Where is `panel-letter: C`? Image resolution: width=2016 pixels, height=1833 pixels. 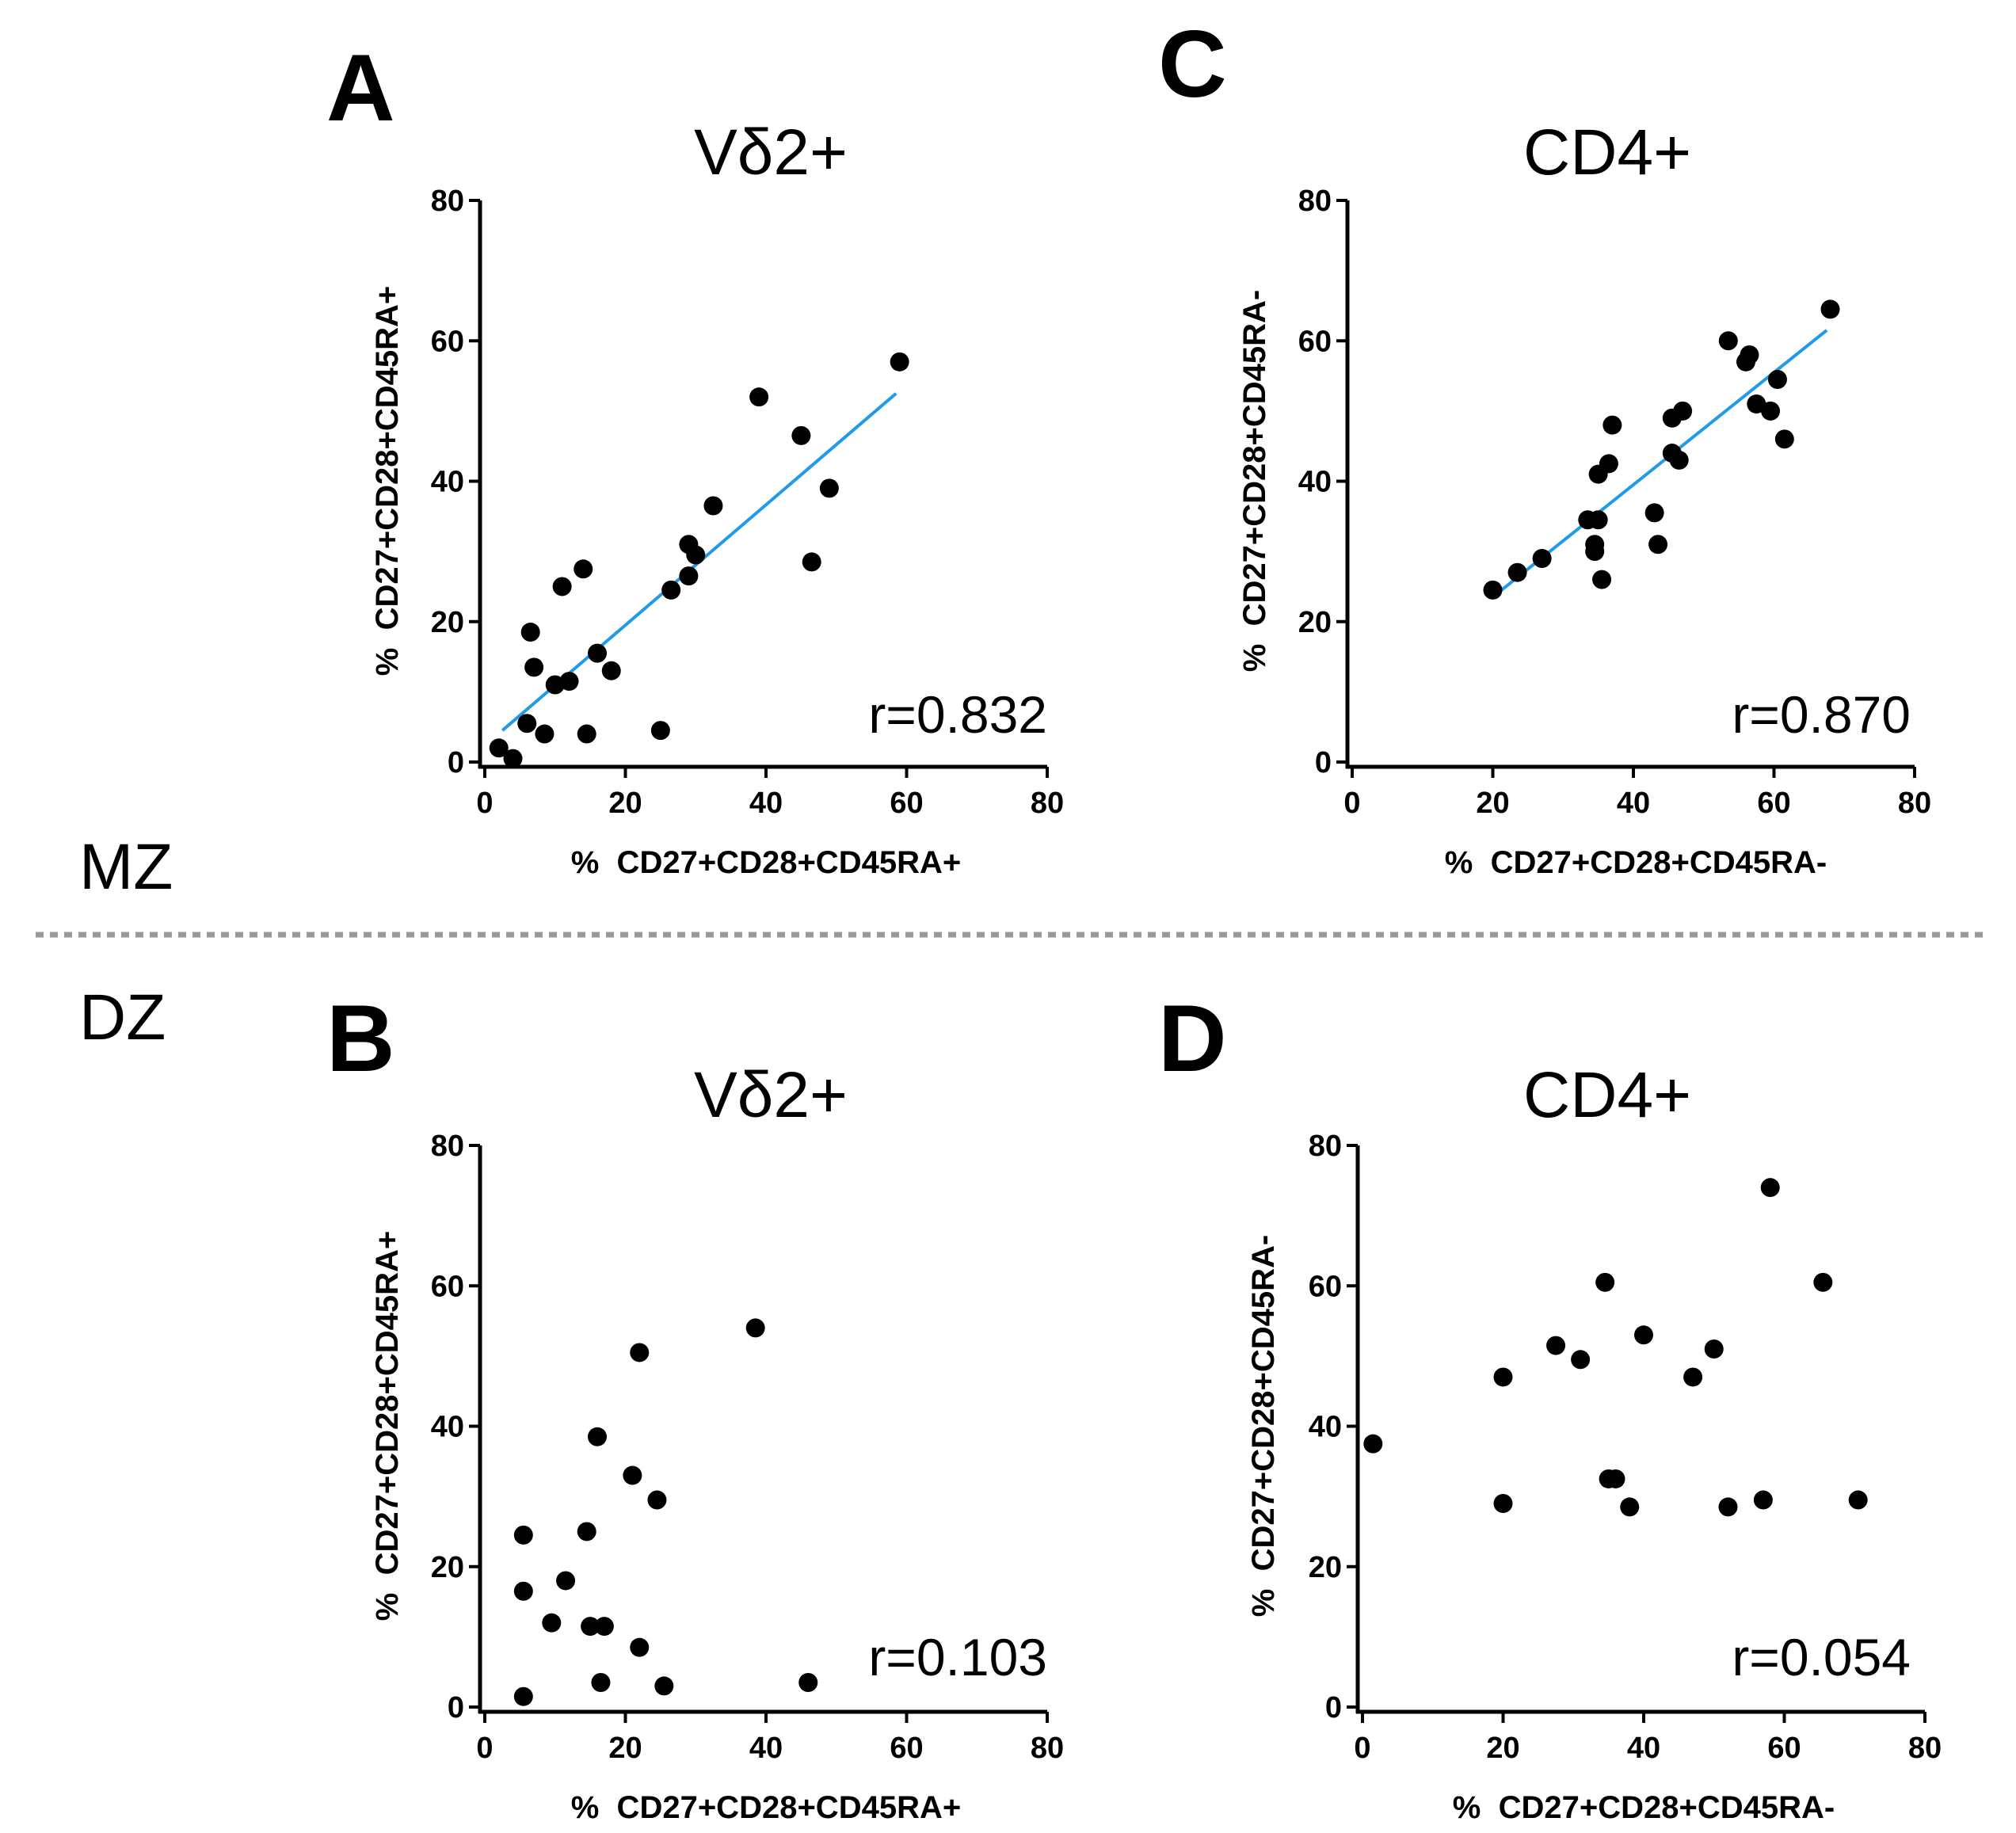
panel-letter: C is located at coordinates (1193, 64).